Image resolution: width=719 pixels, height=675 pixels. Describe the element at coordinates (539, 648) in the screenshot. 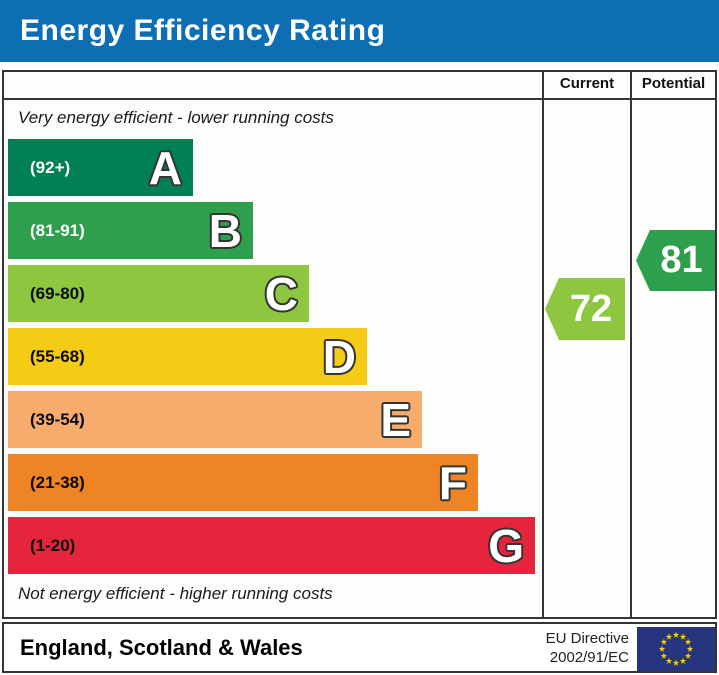

I see `eu-directive-label: EU Directive 2002/91/EC` at that location.